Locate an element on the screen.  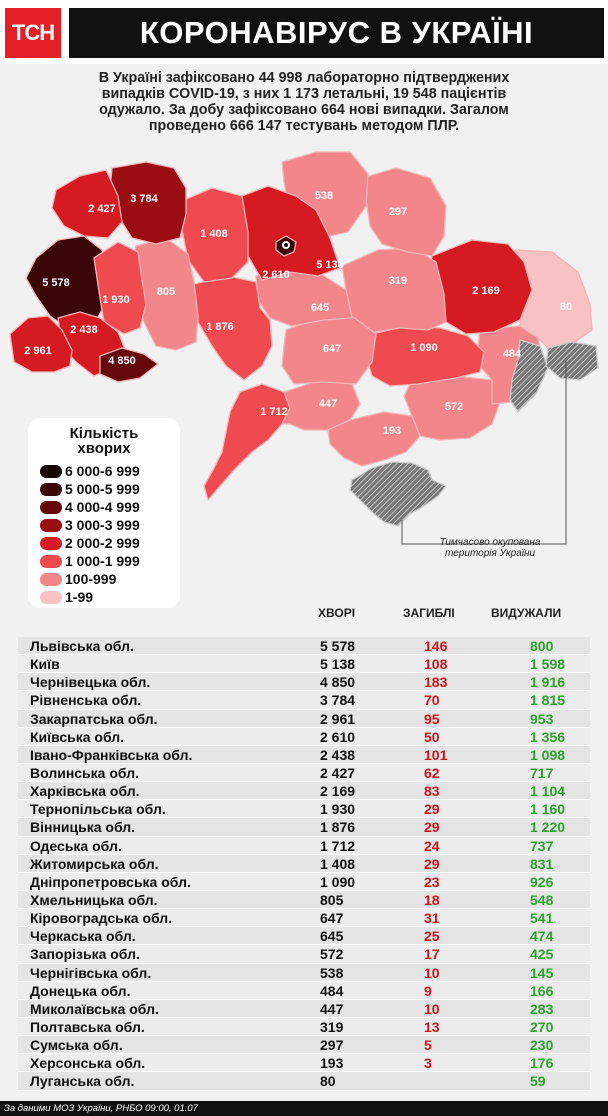
cases-cell: 80 is located at coordinates (328, 1081).